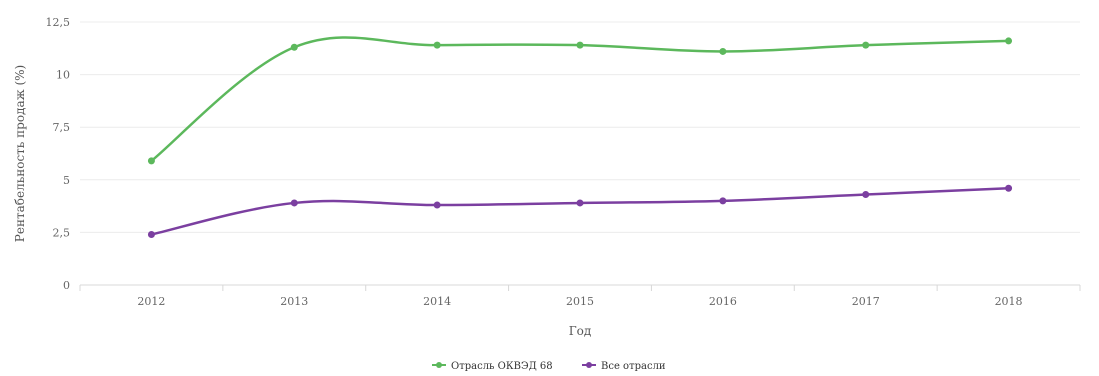 This screenshot has height=376, width=1099. Describe the element at coordinates (66, 285) in the screenshot. I see `y-tick-label: 0` at that location.